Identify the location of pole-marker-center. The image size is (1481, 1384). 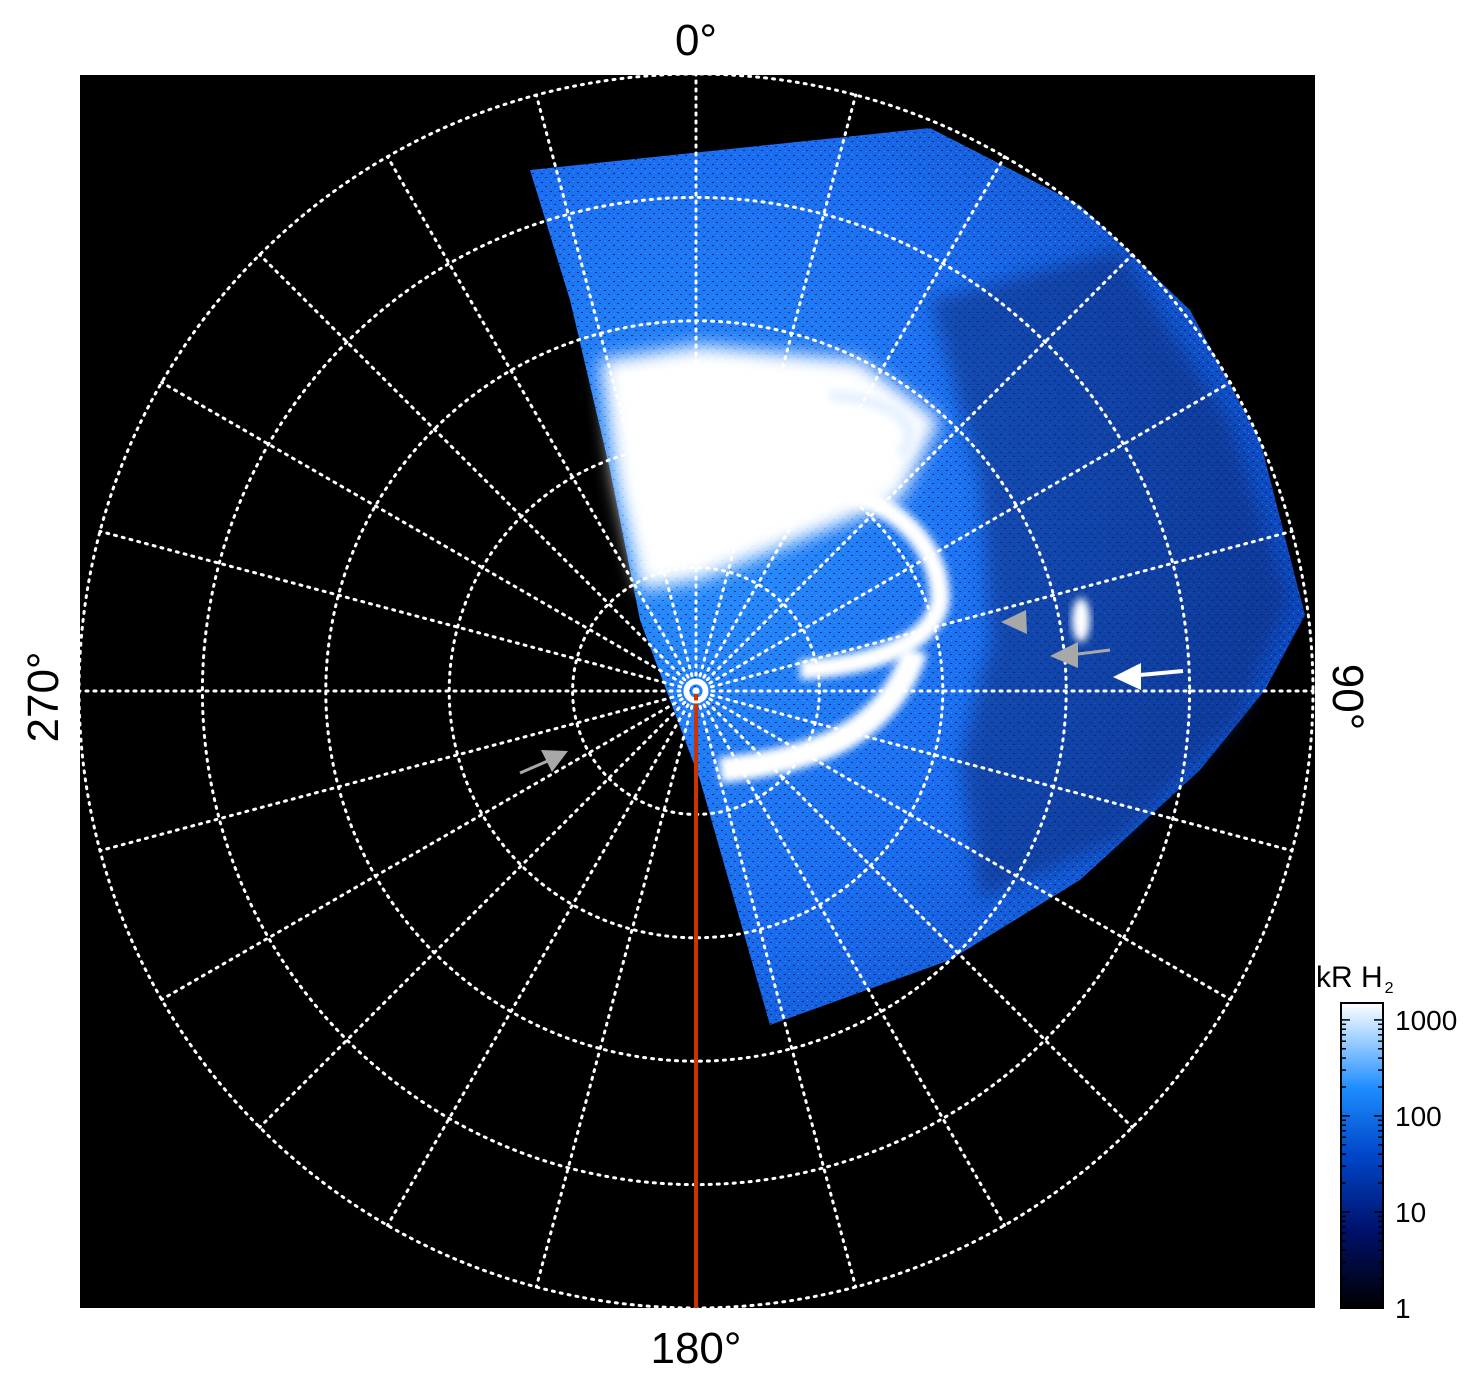
(696, 691).